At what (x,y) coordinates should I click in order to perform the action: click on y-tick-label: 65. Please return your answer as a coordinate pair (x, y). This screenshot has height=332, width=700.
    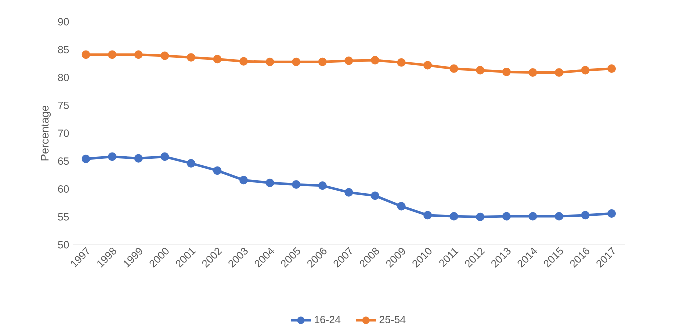
    Looking at the image, I should click on (64, 162).